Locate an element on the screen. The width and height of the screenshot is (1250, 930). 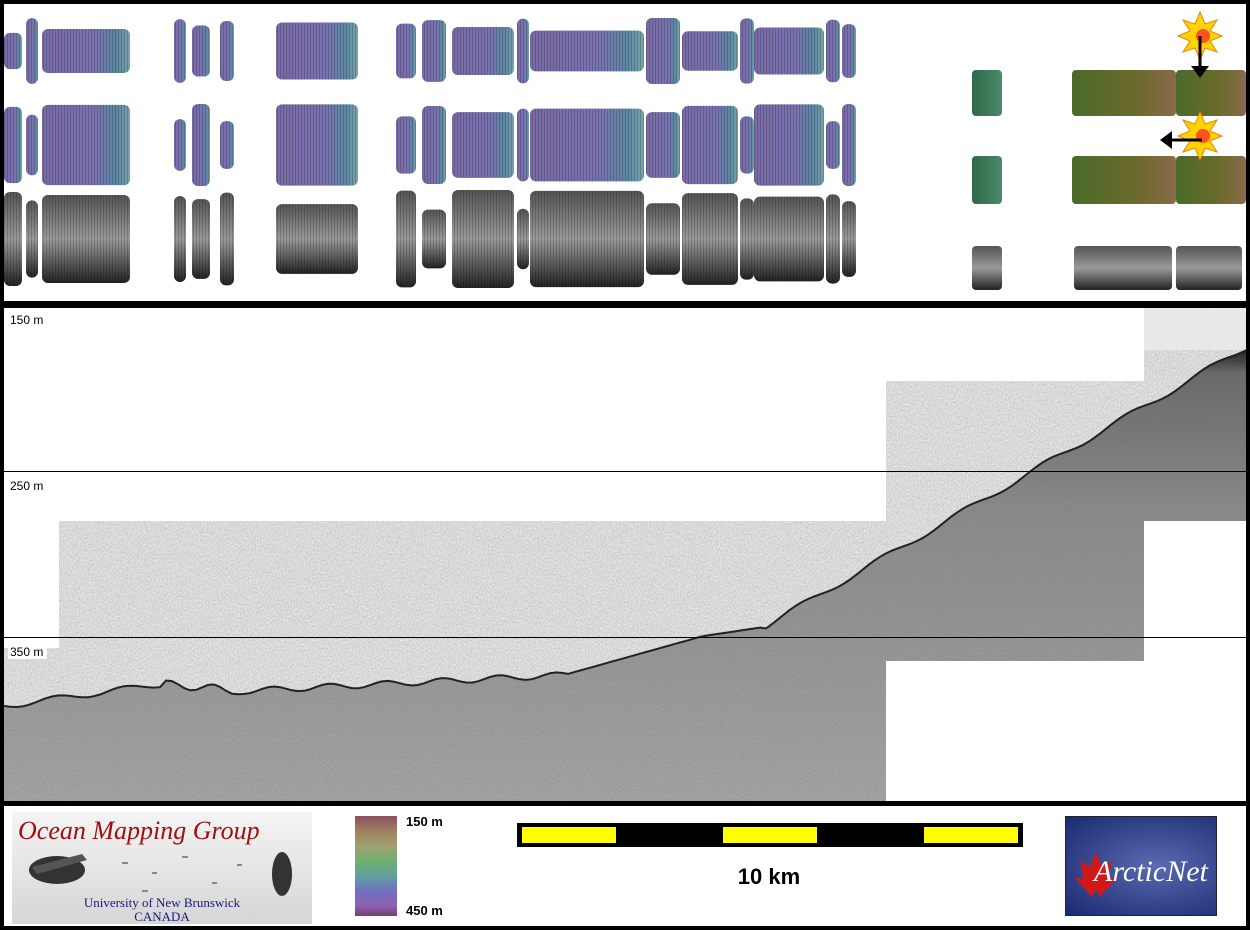
scale-bar is located at coordinates (770, 835).